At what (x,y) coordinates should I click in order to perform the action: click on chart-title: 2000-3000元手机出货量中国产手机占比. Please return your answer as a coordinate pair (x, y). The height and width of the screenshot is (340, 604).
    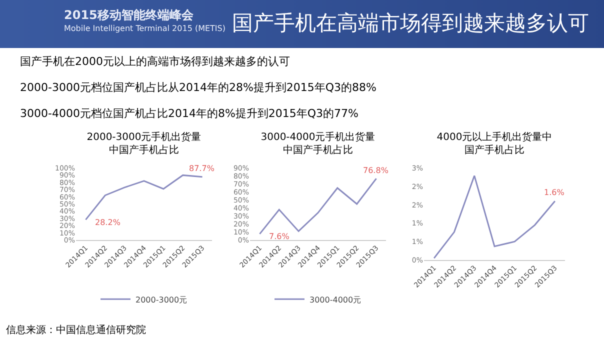
    Looking at the image, I should click on (144, 144).